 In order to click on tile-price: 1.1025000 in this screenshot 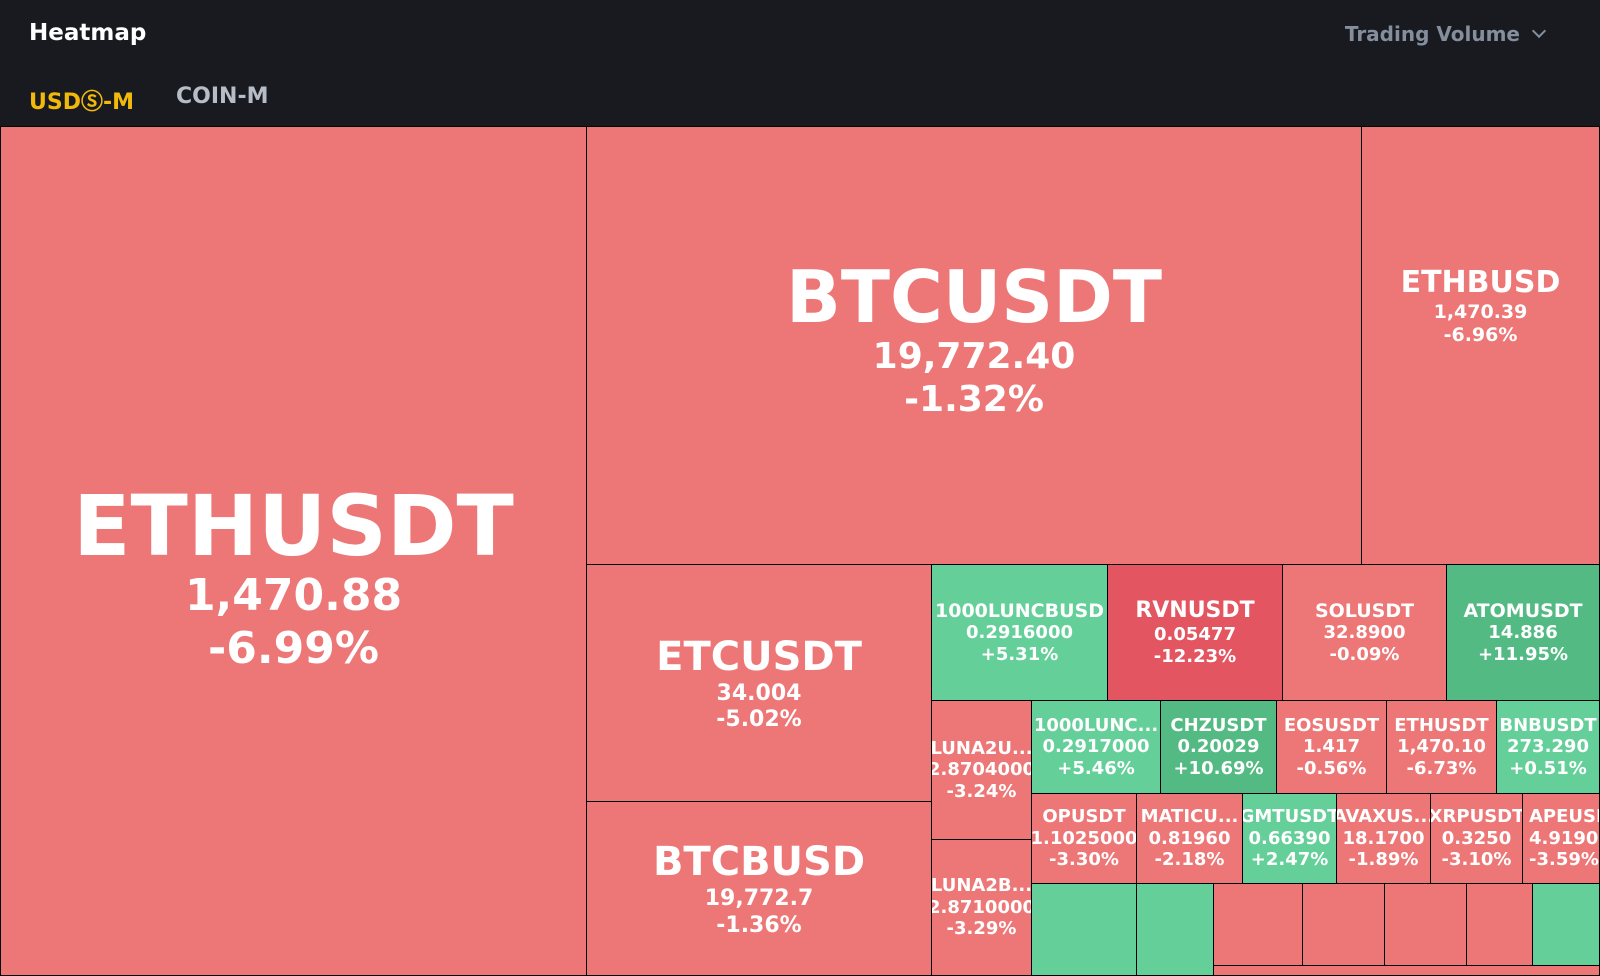, I will do `click(1084, 838)`.